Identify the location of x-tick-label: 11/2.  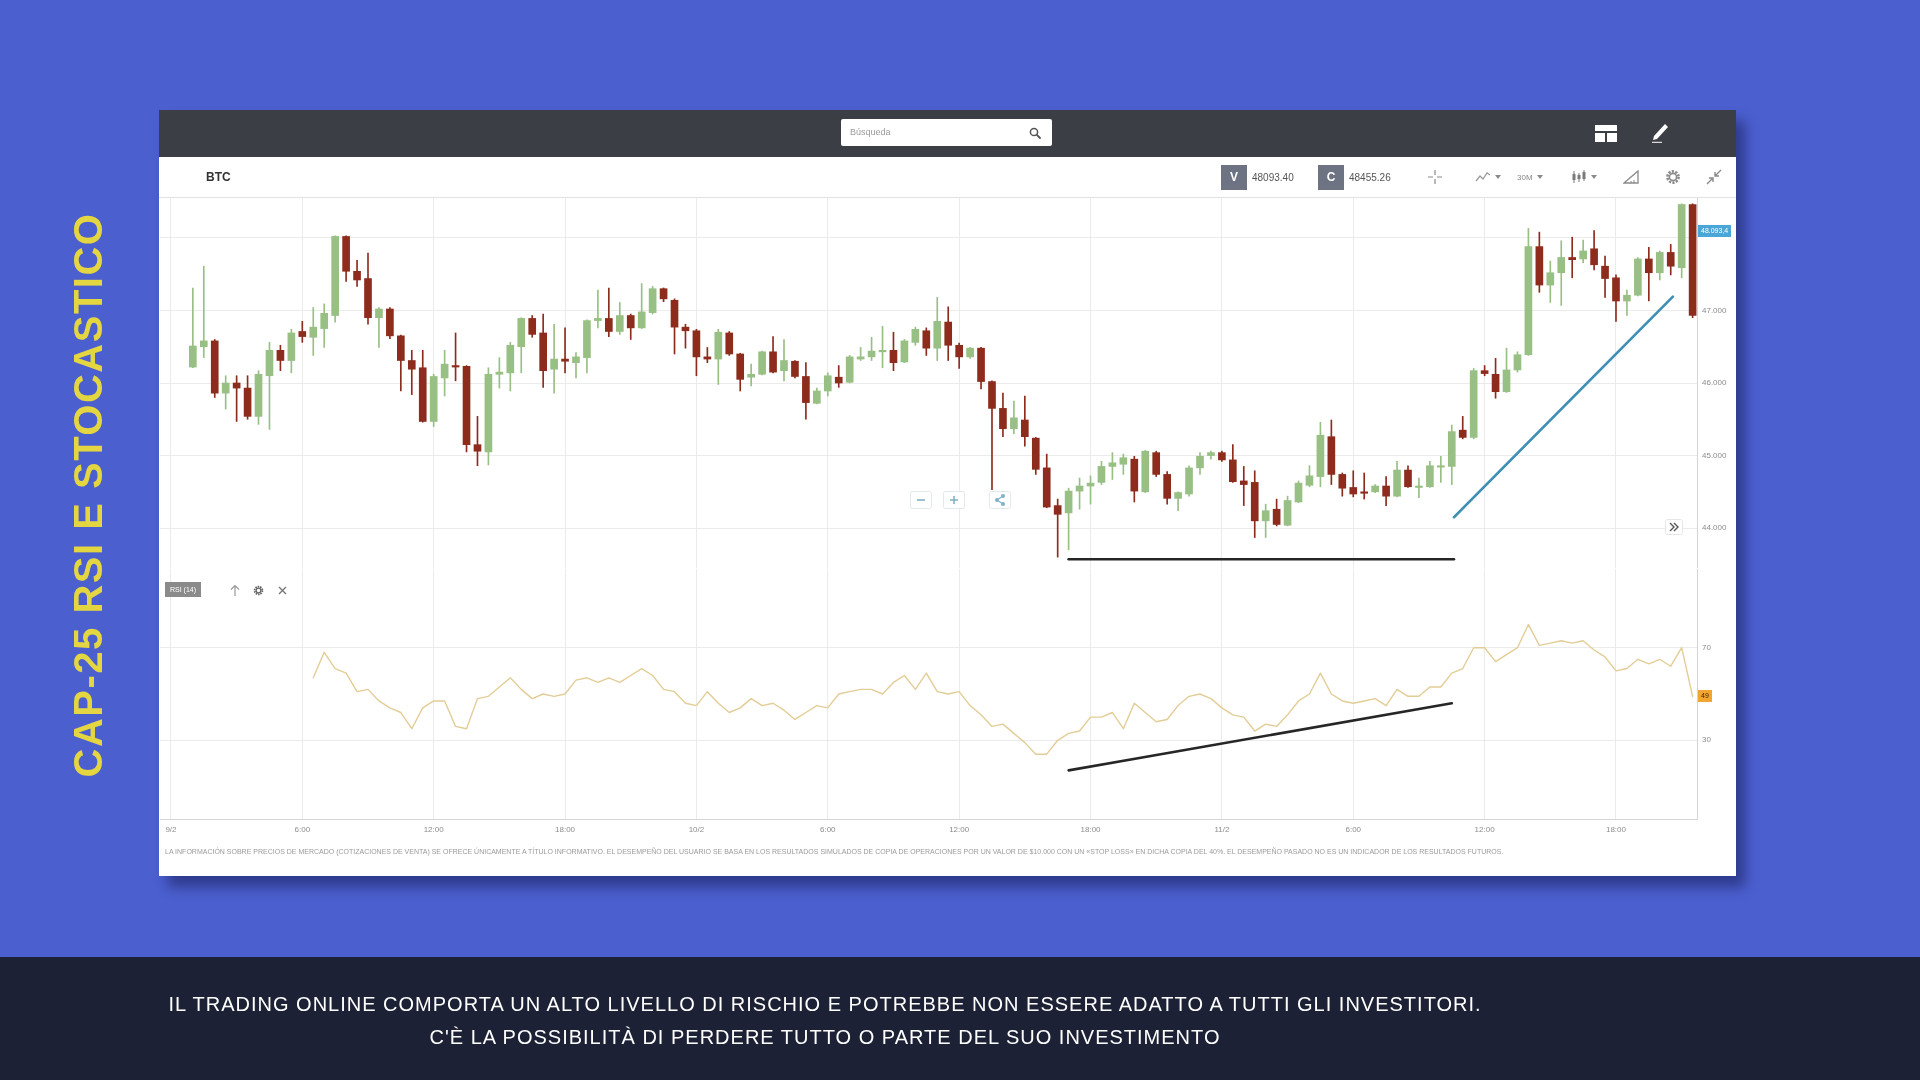
(1222, 829).